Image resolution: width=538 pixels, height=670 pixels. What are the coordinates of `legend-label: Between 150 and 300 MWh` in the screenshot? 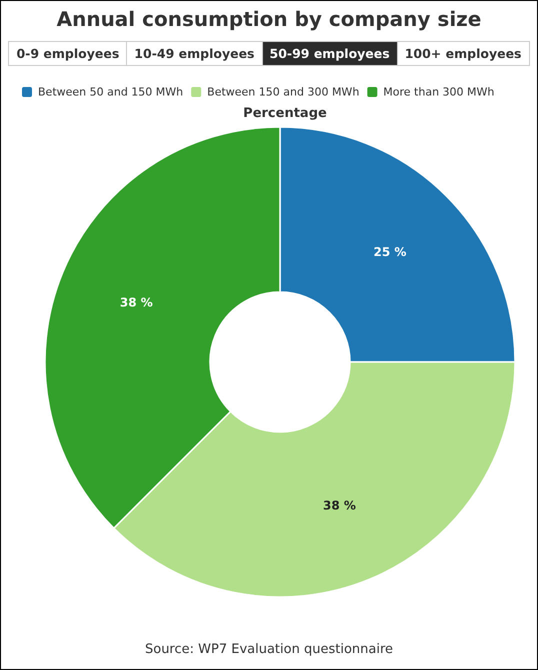 It's located at (283, 92).